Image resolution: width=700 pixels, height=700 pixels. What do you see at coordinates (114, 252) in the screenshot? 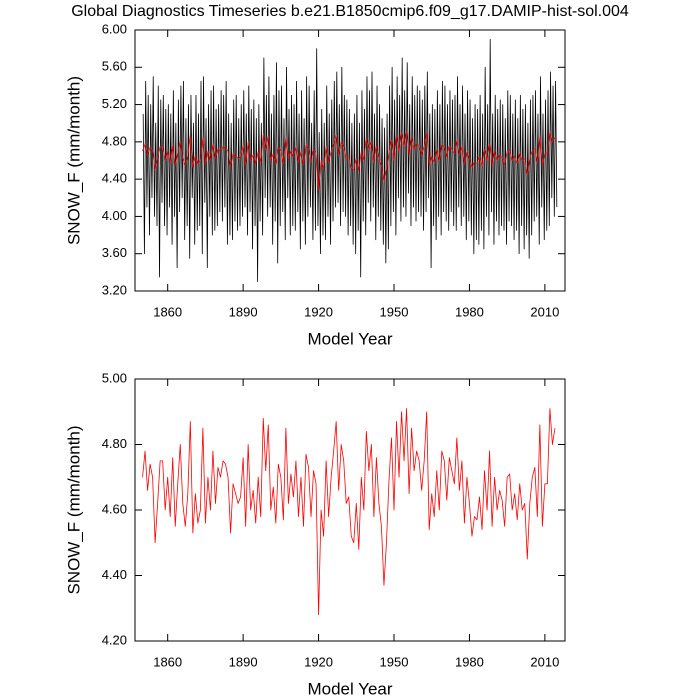
I see `y-tick-label: 3.60` at bounding box center [114, 252].